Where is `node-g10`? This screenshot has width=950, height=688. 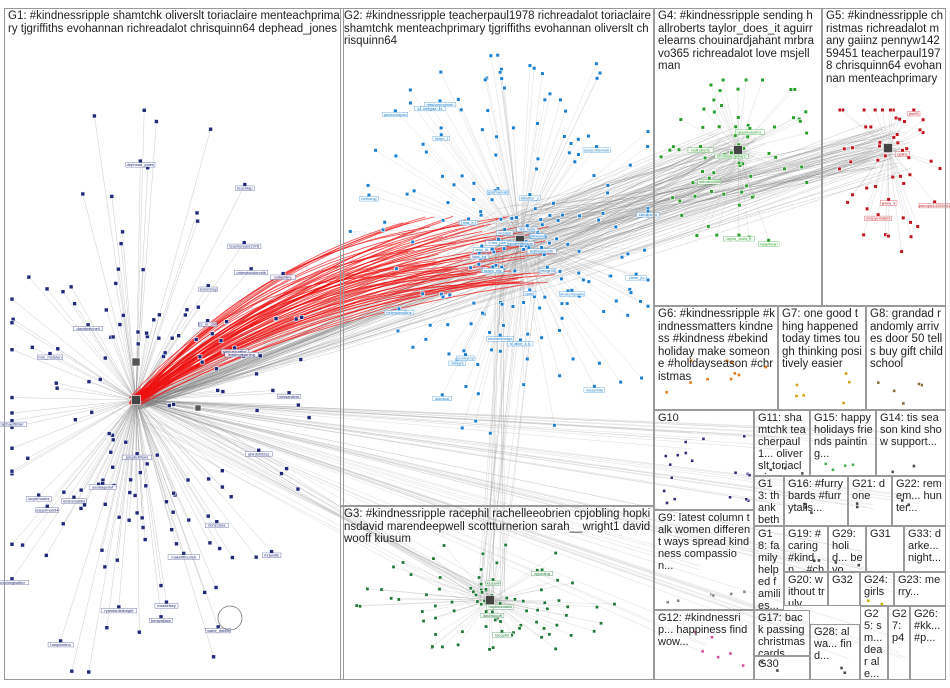 node-g10 is located at coordinates (667, 503).